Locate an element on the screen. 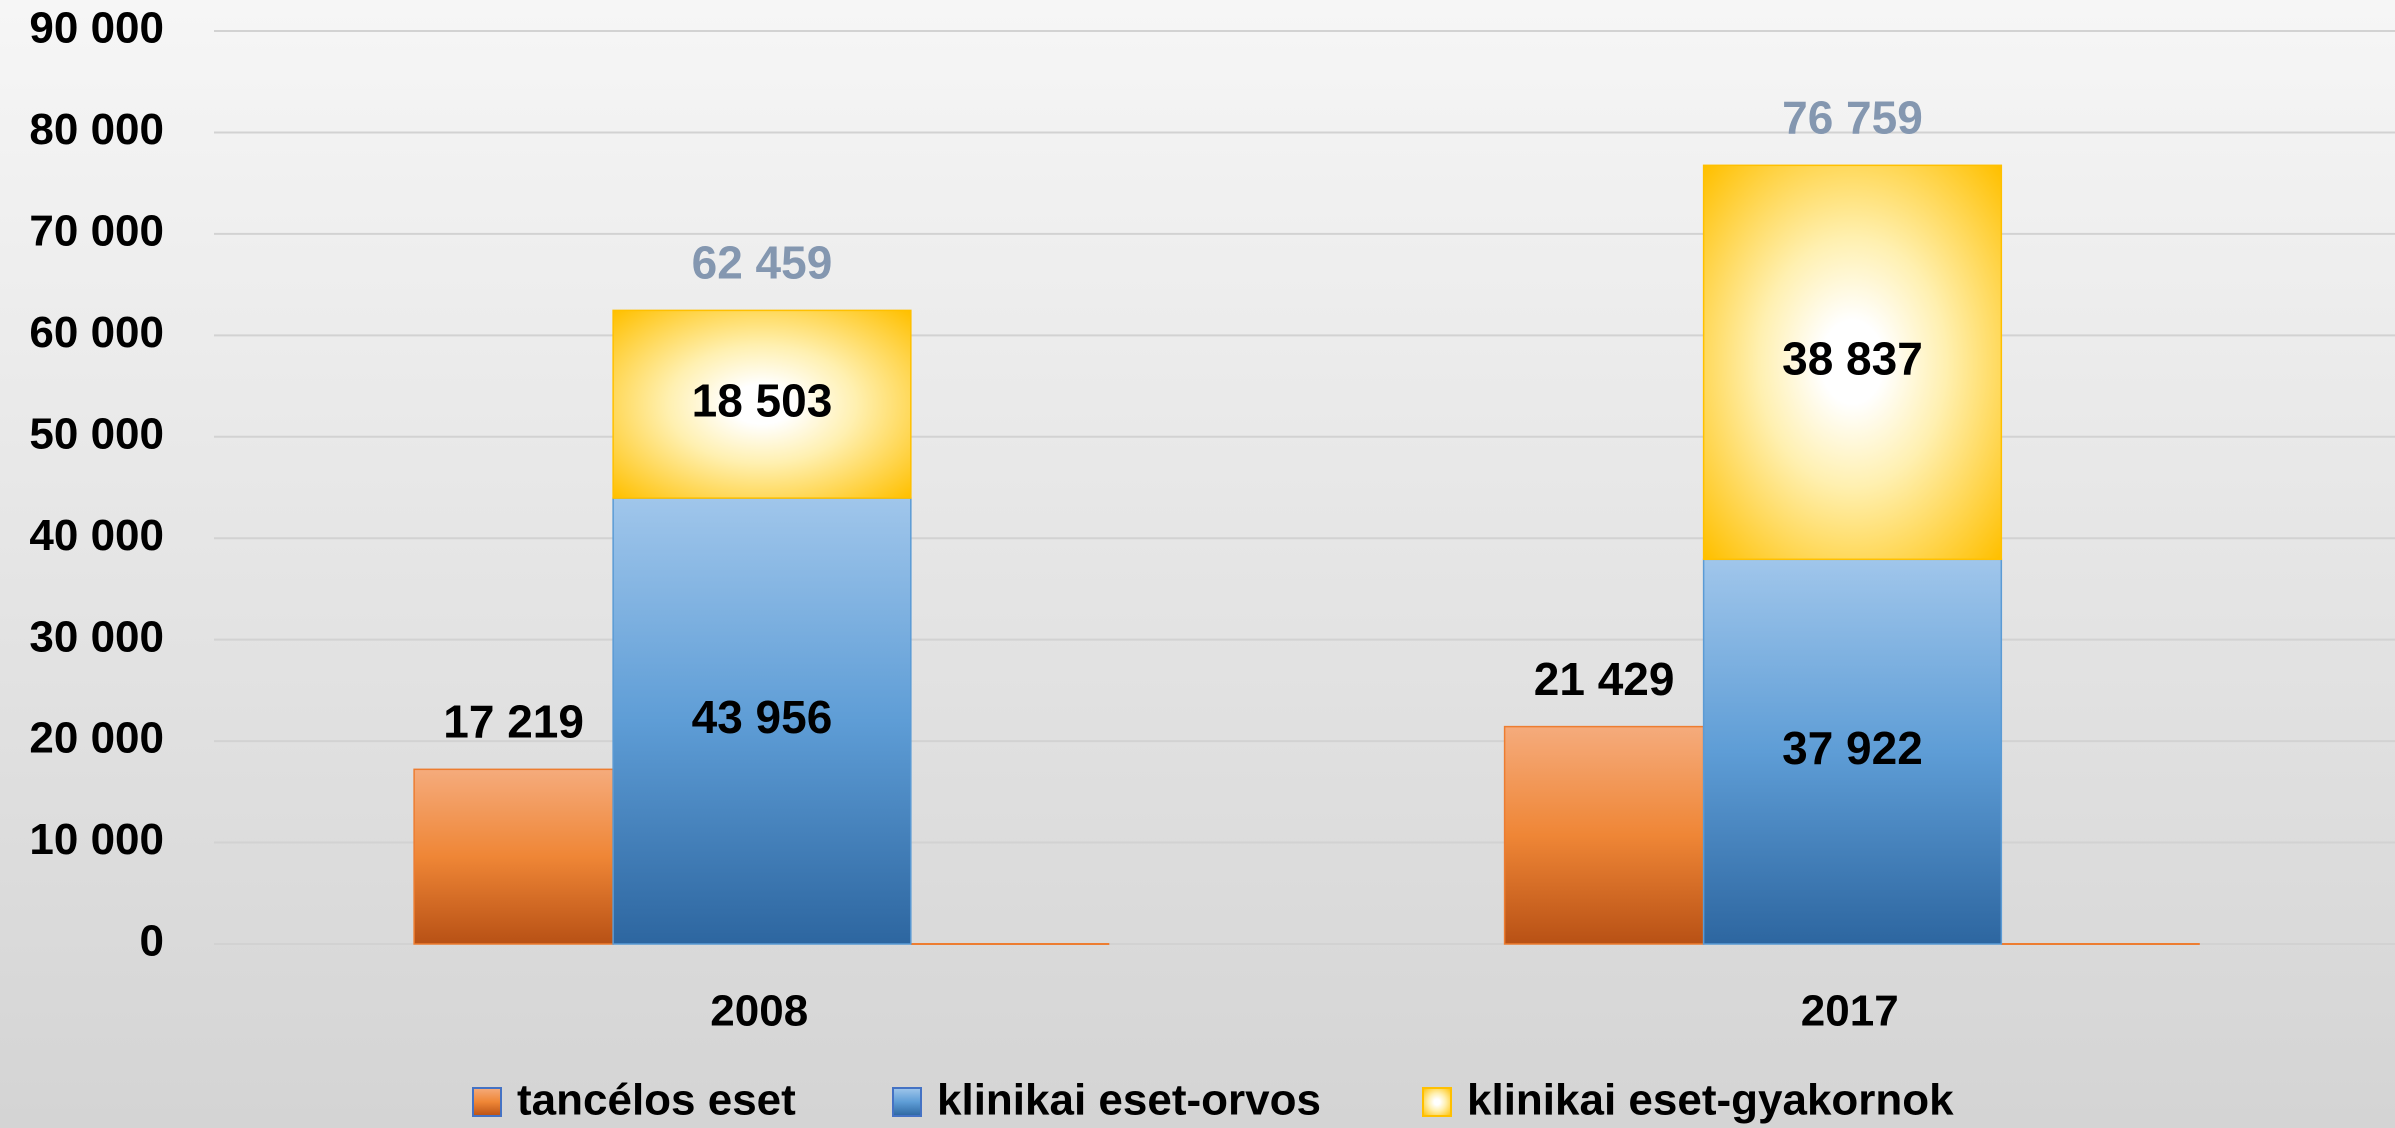  legend-label: tancélos eset is located at coordinates (656, 1100).